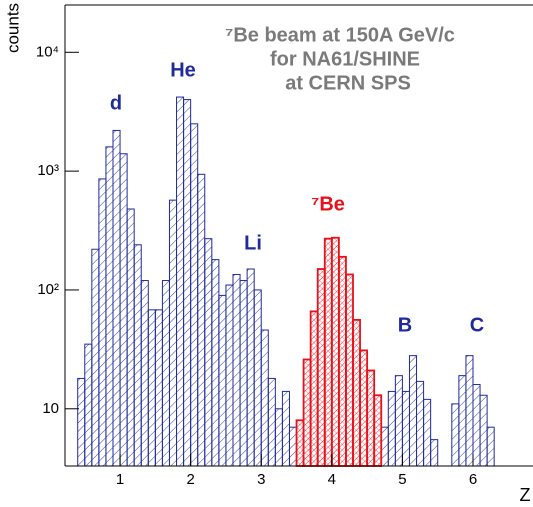 This screenshot has height=507, width=533. Describe the element at coordinates (332, 479) in the screenshot. I see `x-tick-label: 4` at that location.